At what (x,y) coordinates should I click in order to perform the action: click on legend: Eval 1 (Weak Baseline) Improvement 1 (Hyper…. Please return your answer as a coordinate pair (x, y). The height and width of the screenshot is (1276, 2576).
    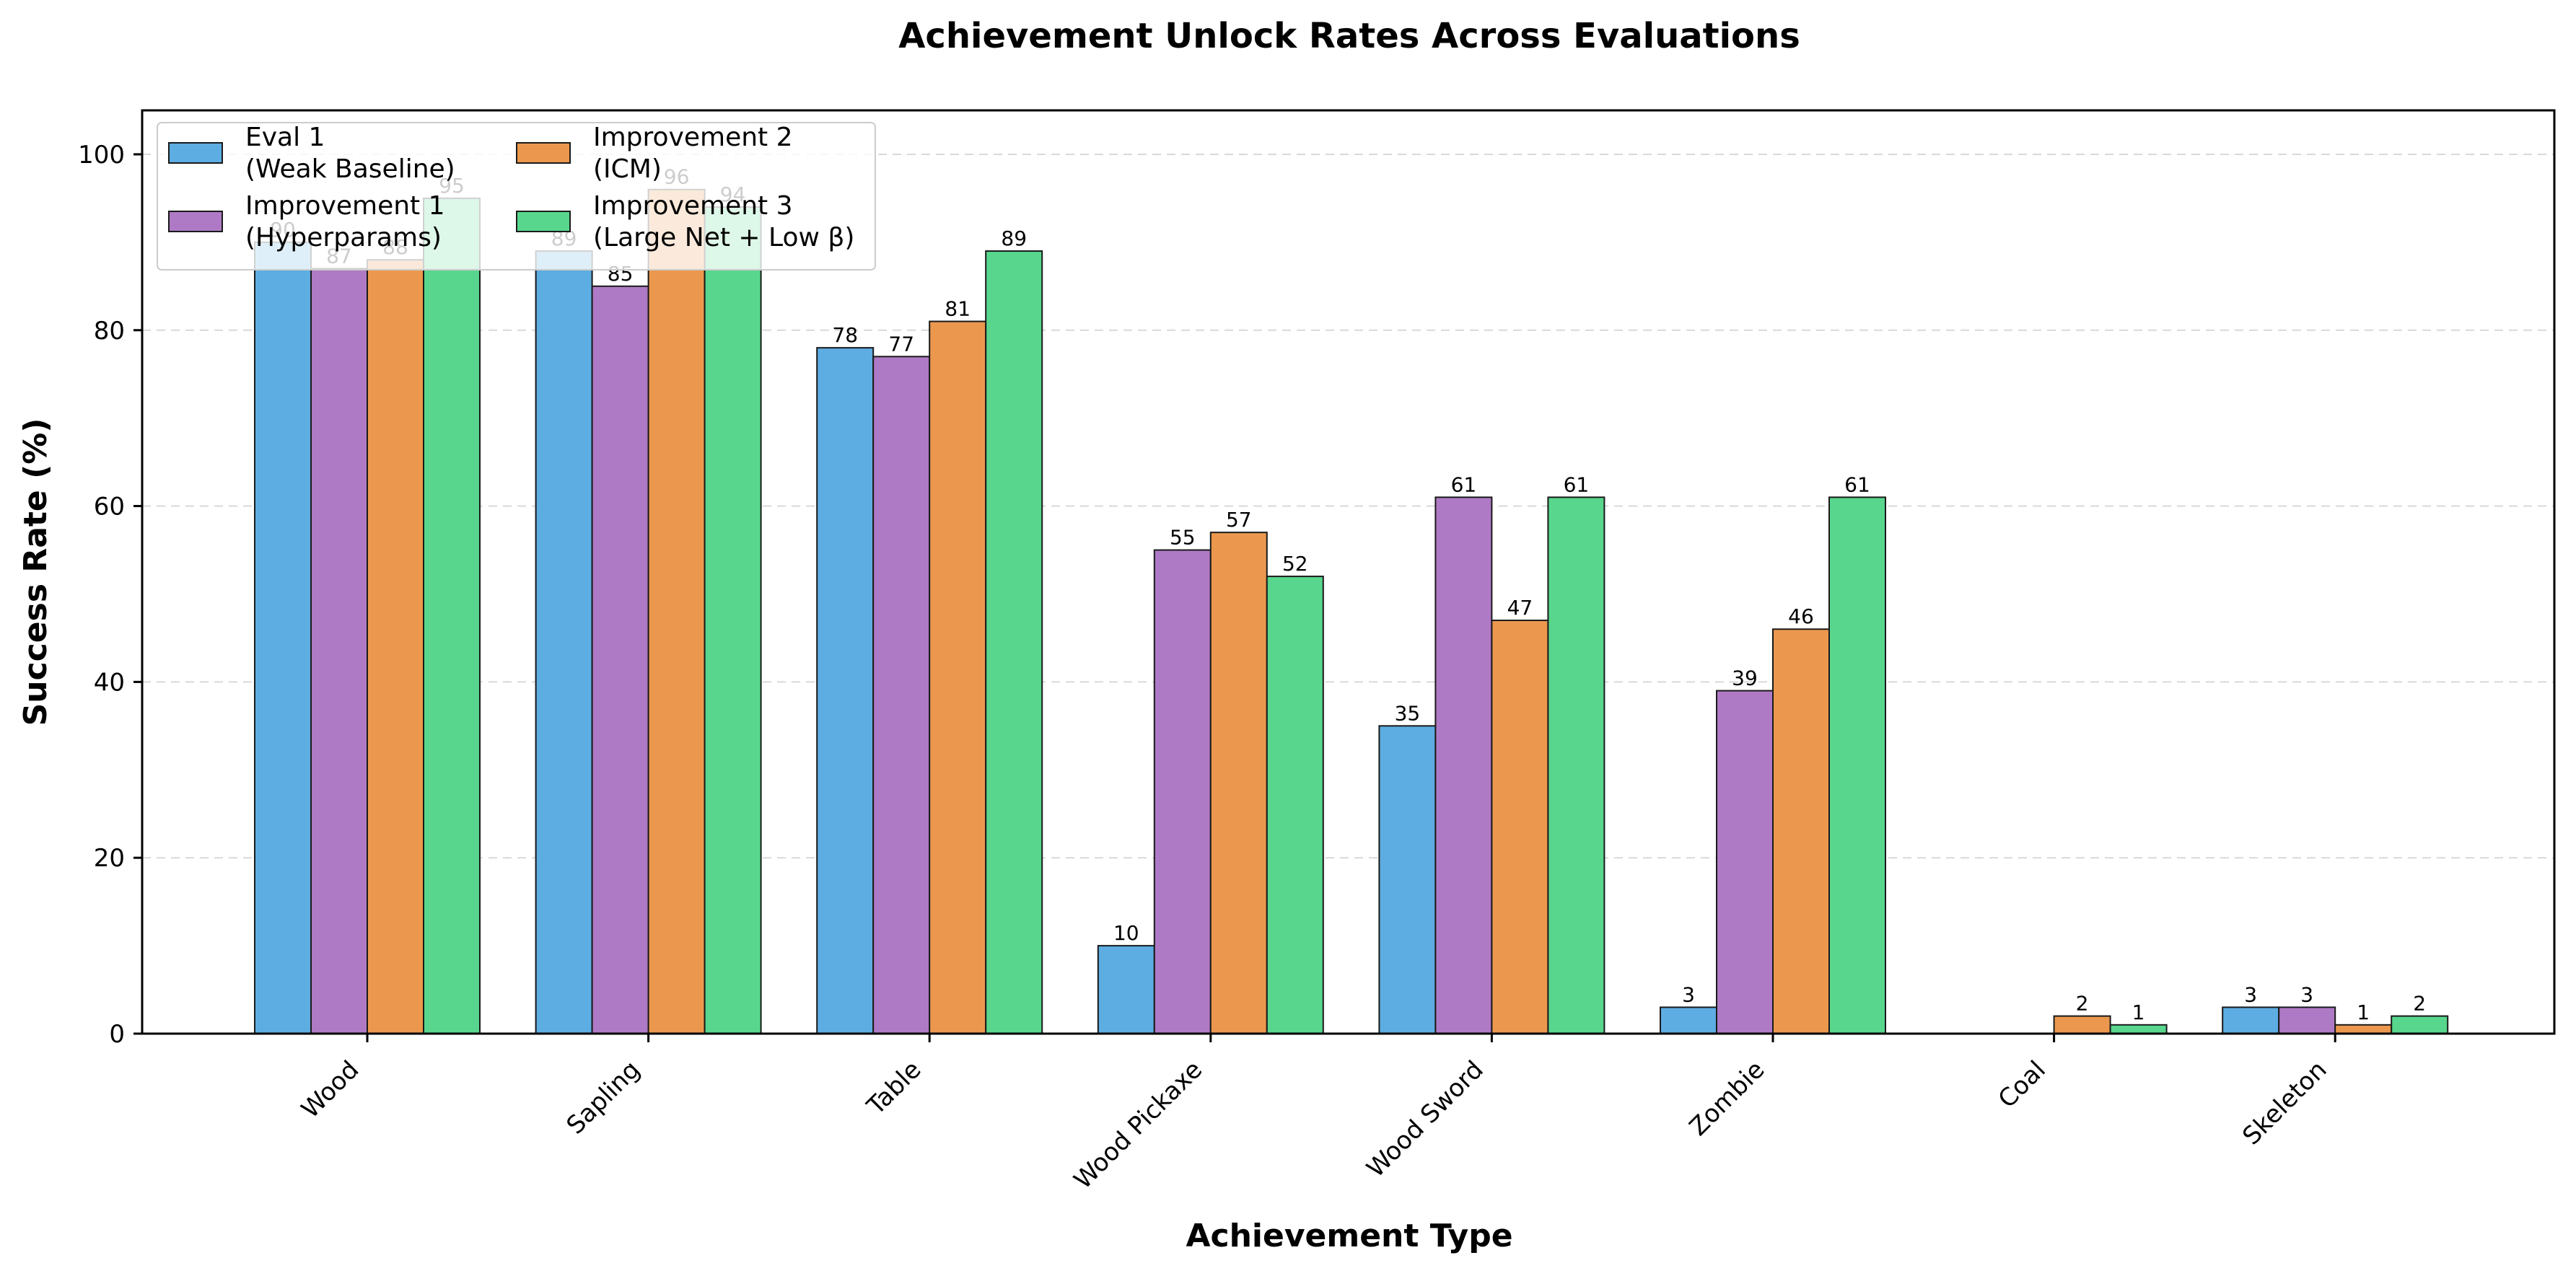
    Looking at the image, I should click on (516, 196).